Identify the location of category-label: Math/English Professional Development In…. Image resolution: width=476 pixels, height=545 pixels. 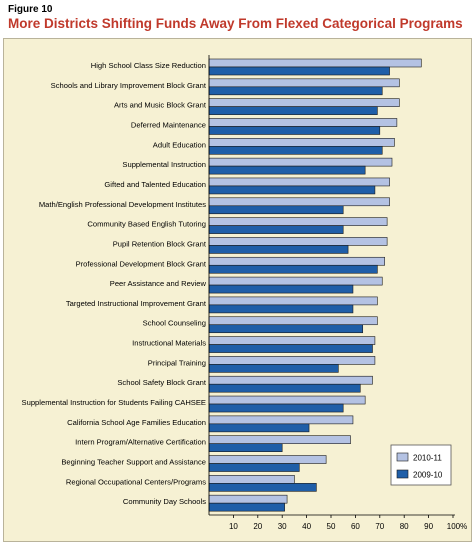
(122, 204).